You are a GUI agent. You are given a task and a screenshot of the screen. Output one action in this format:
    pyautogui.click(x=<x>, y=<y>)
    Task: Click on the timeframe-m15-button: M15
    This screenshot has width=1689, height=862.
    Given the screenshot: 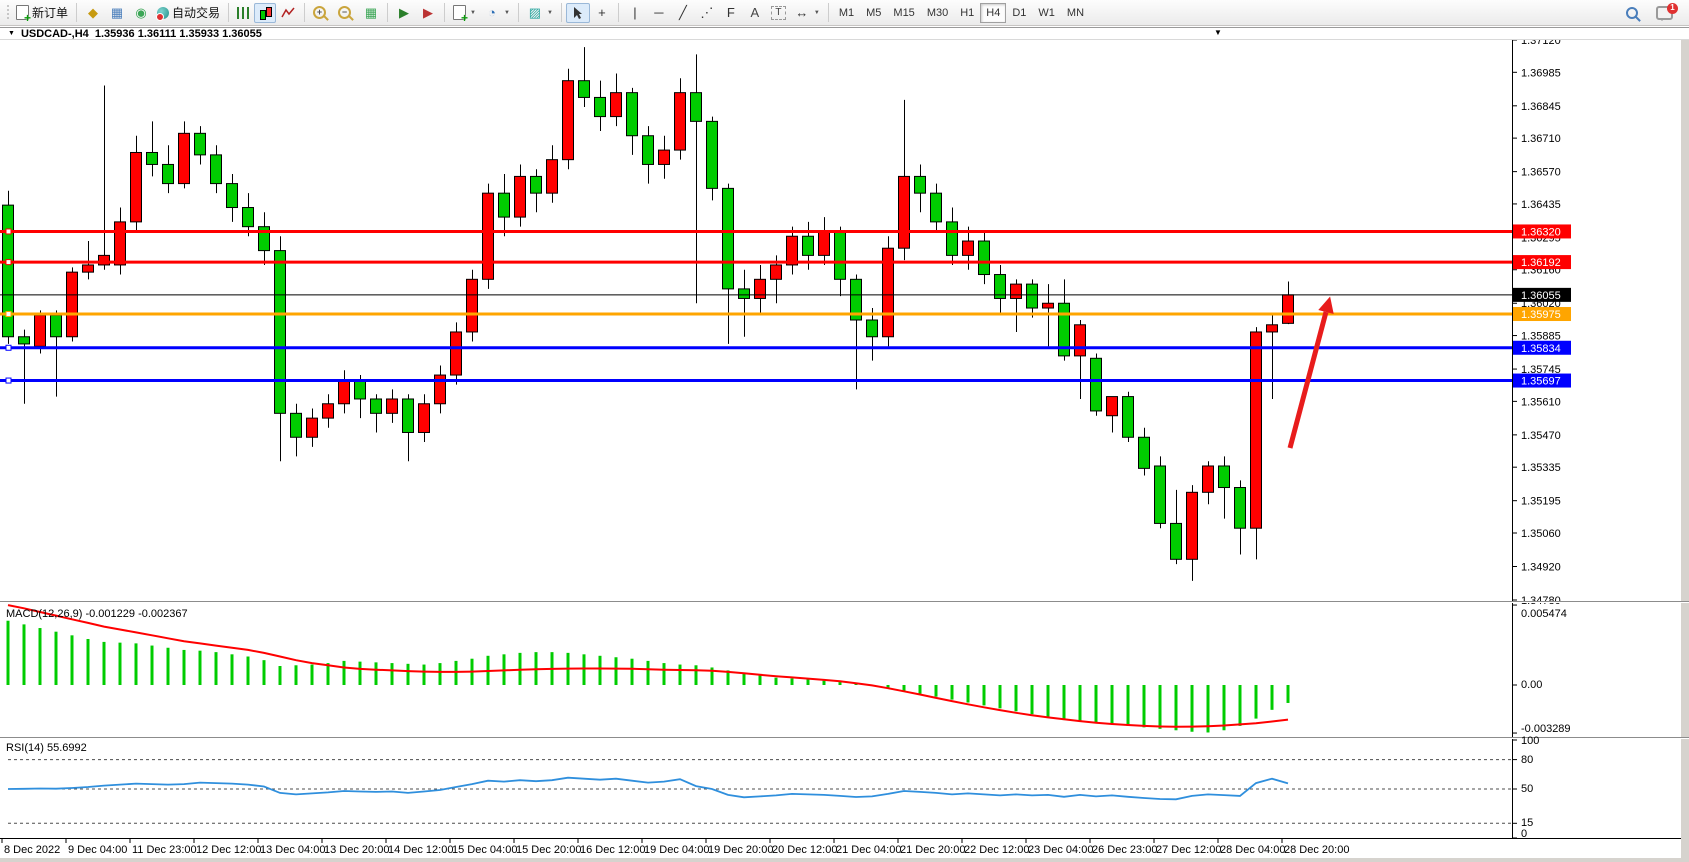 What is the action you would take?
    pyautogui.click(x=904, y=12)
    